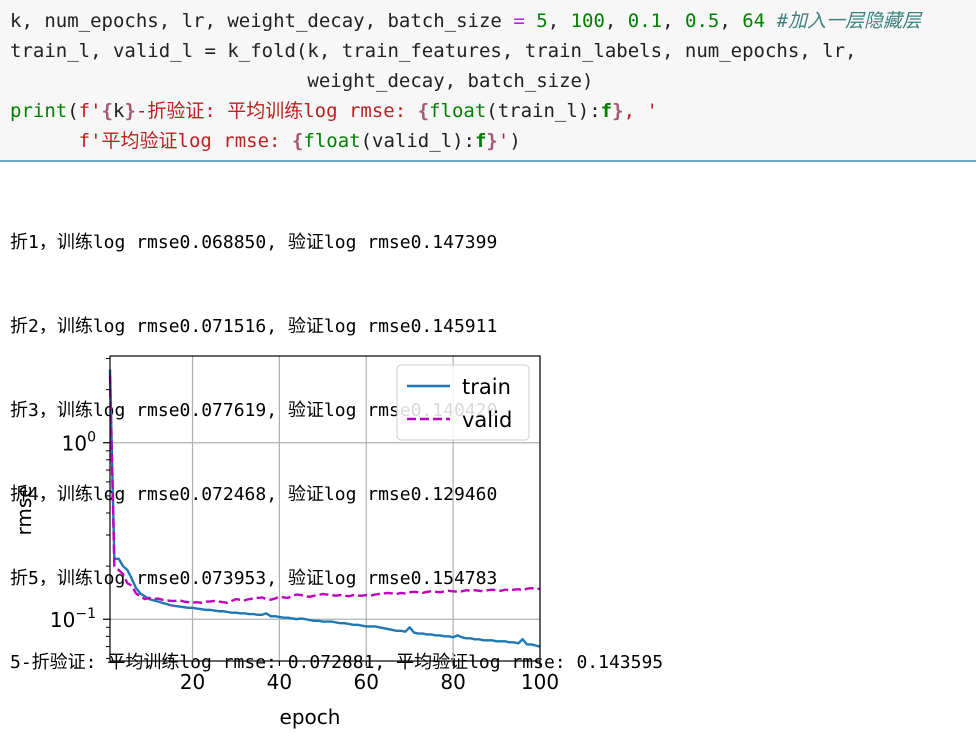  Describe the element at coordinates (185, 141) in the screenshot. I see `code-string: f'平均验证log rmse:` at that location.